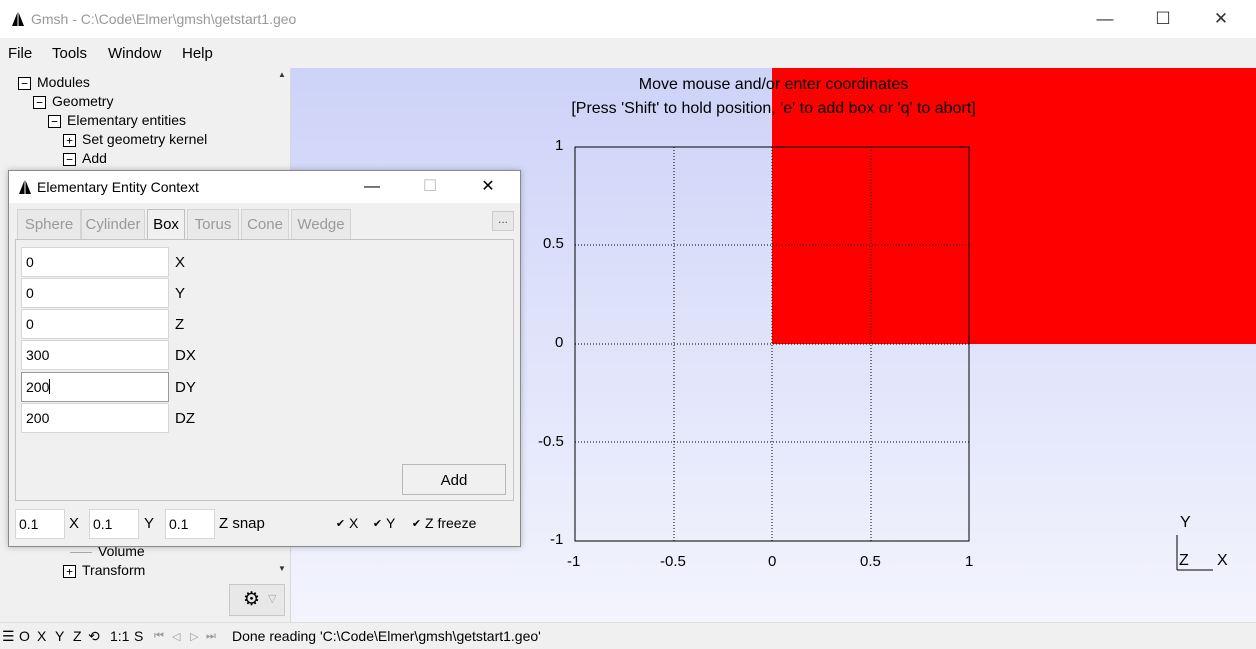 The height and width of the screenshot is (649, 1256). Describe the element at coordinates (24, 636) in the screenshot. I see `view-origin-button: O` at that location.